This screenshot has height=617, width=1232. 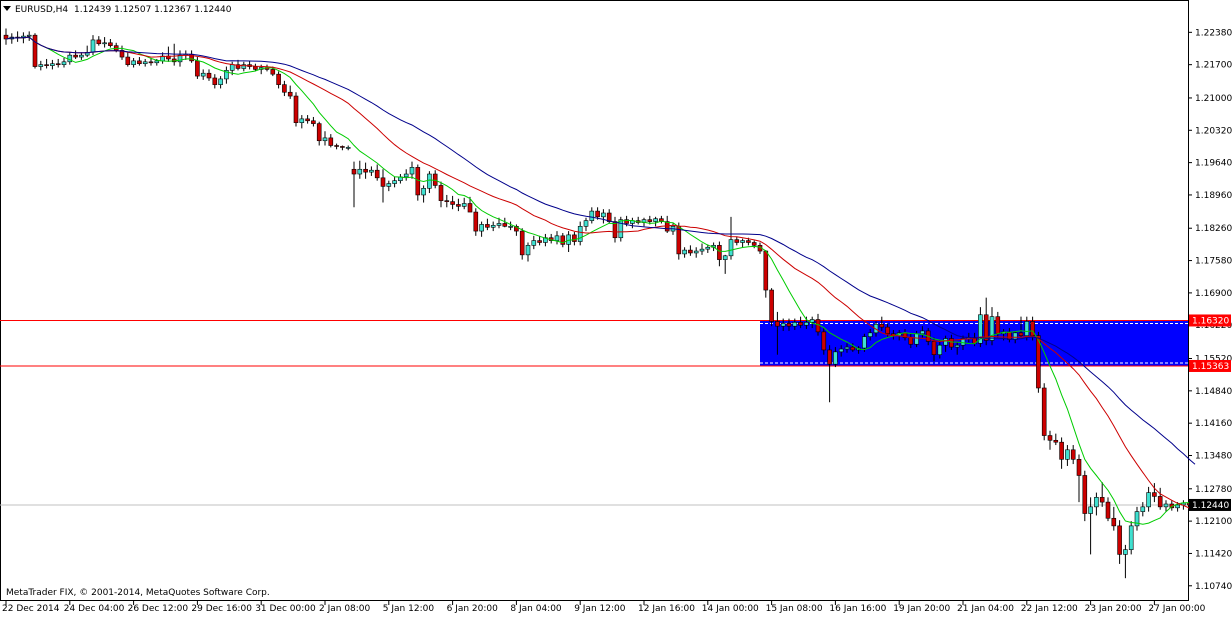 I want to click on current-price-tag-label: 1.12440, so click(x=1210, y=506).